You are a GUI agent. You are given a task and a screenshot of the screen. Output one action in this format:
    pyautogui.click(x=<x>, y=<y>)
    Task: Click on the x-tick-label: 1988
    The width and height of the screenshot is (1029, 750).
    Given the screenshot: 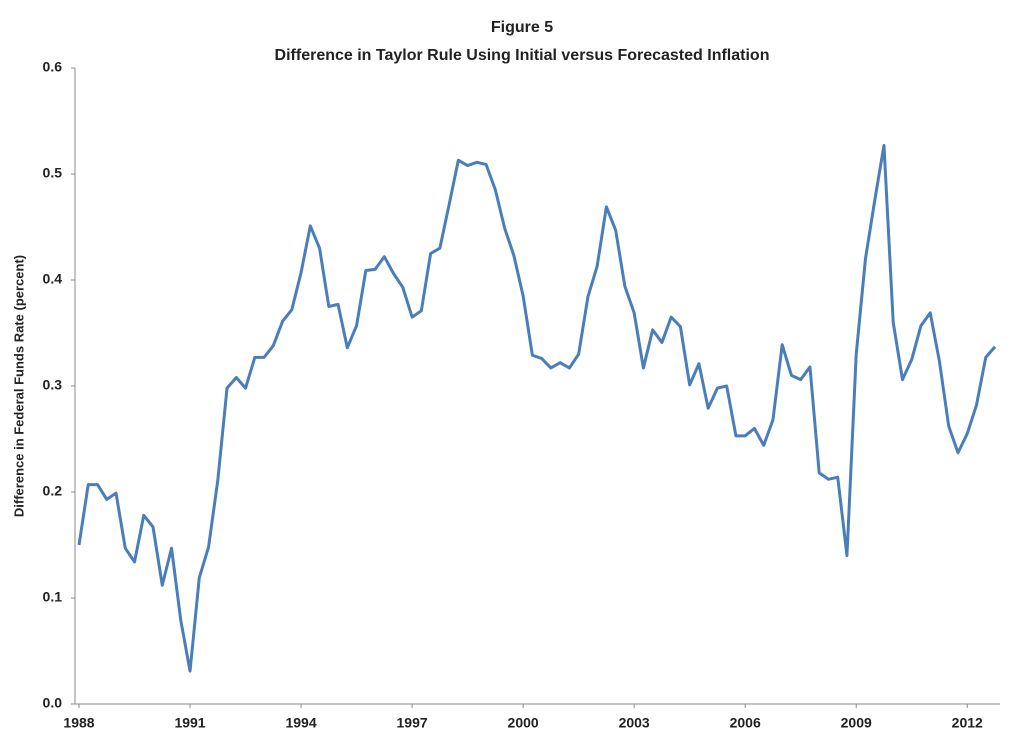 What is the action you would take?
    pyautogui.click(x=78, y=723)
    